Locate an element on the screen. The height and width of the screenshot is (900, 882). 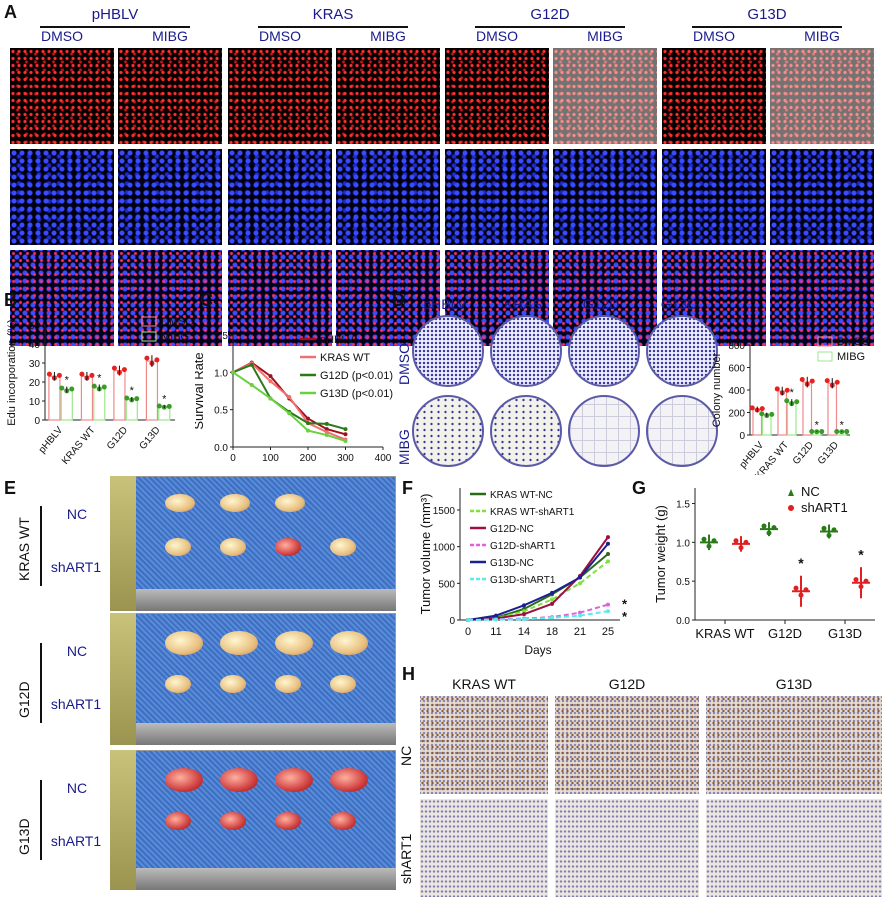
panel-label-d: D is located at coordinates (398, 300).